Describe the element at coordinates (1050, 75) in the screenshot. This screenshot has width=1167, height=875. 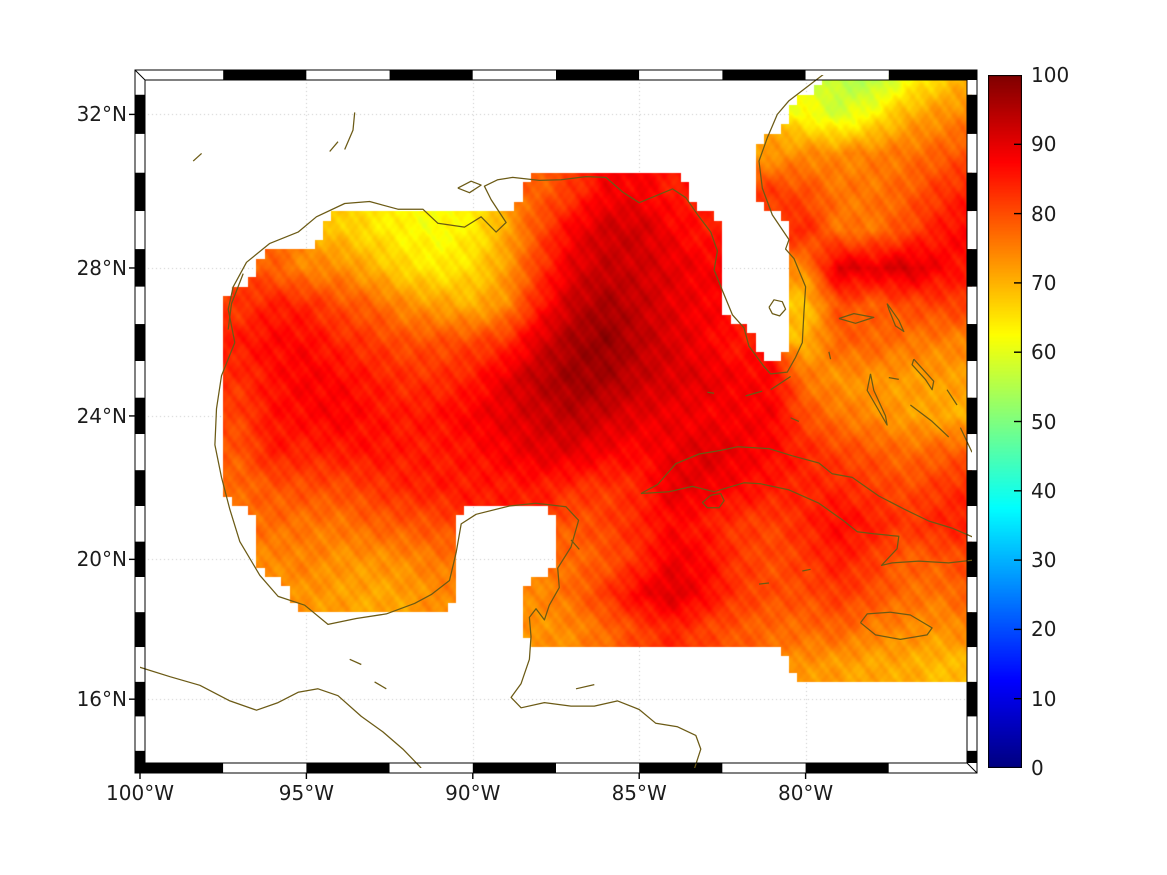
I see `colorbar-tick-label: 100` at that location.